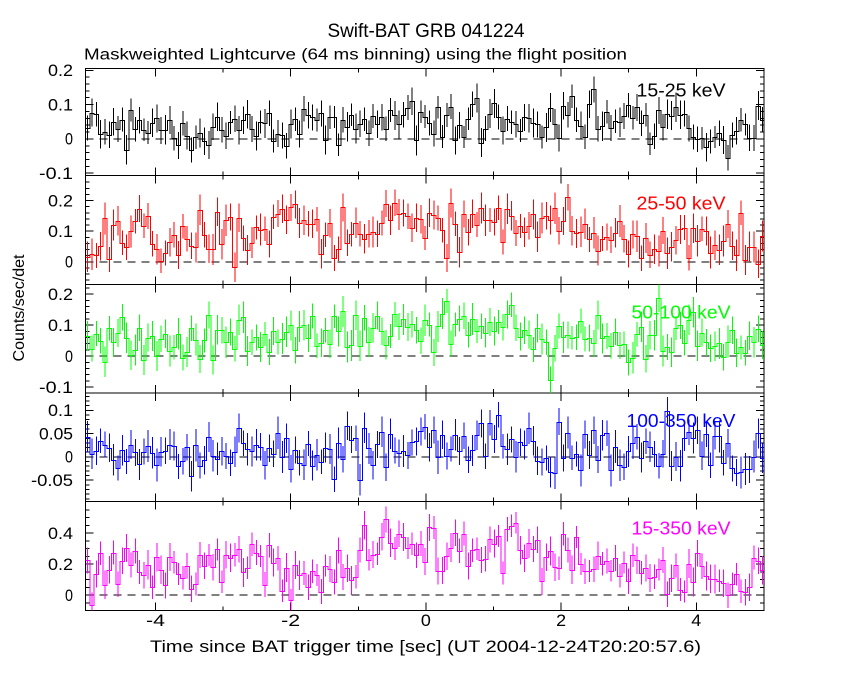  What do you see at coordinates (56, 433) in the screenshot?
I see `svg-text: 0.05` at bounding box center [56, 433].